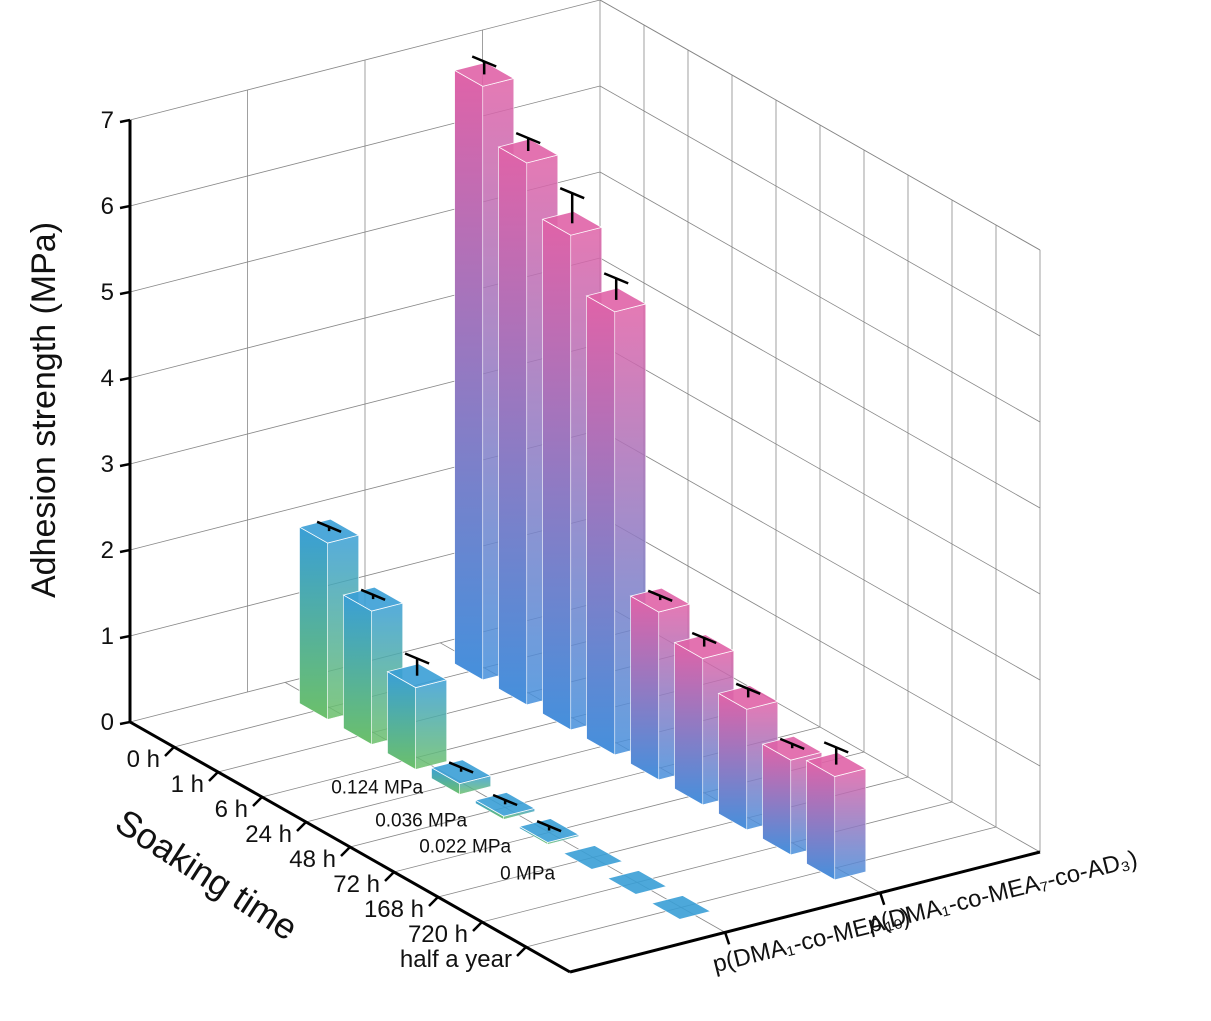 The height and width of the screenshot is (1021, 1211). Describe the element at coordinates (107, 464) in the screenshot. I see `y-tick-label: 3` at that location.